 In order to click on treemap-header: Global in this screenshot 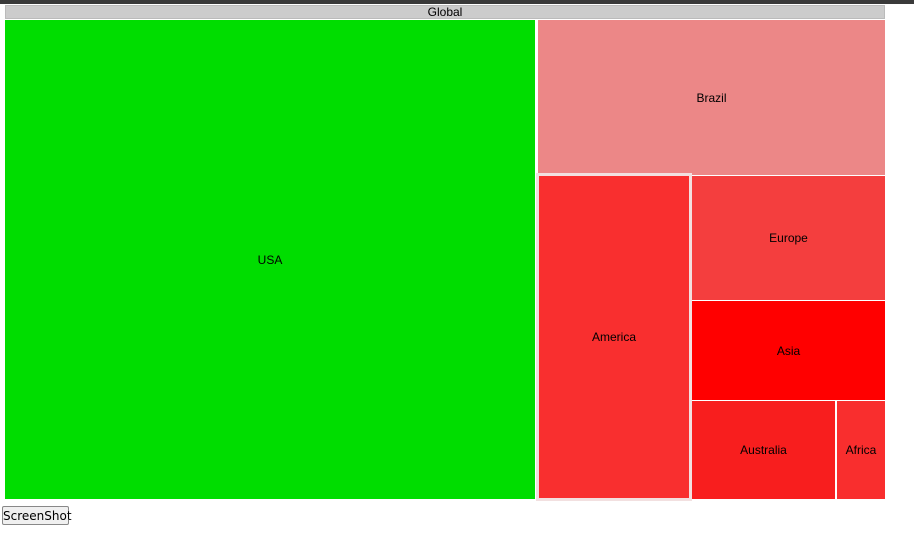, I will do `click(445, 12)`.